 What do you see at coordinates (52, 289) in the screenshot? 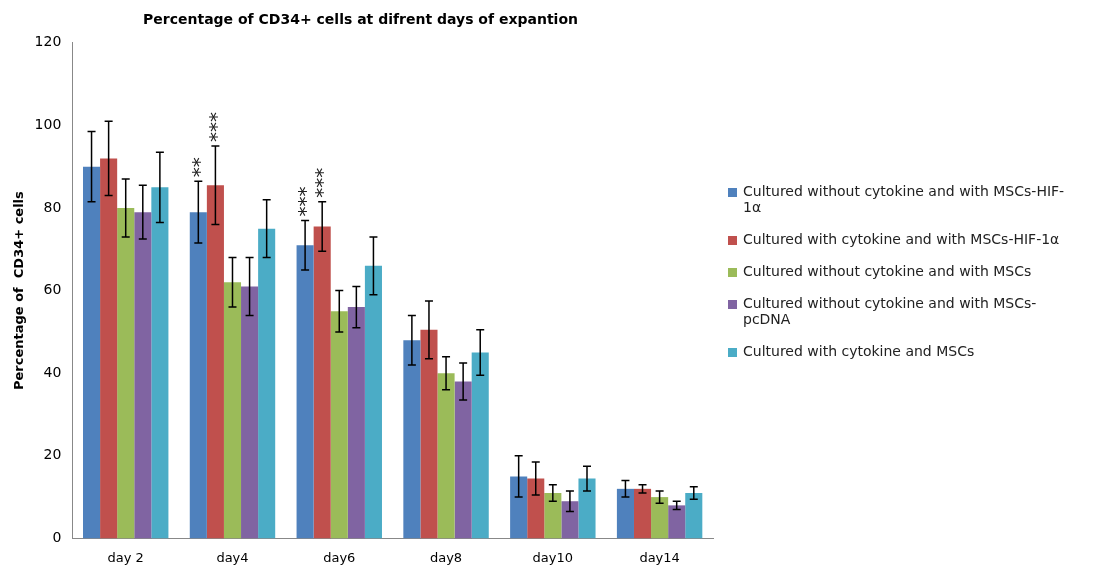
I see `y-tick-label: 60` at bounding box center [52, 289].